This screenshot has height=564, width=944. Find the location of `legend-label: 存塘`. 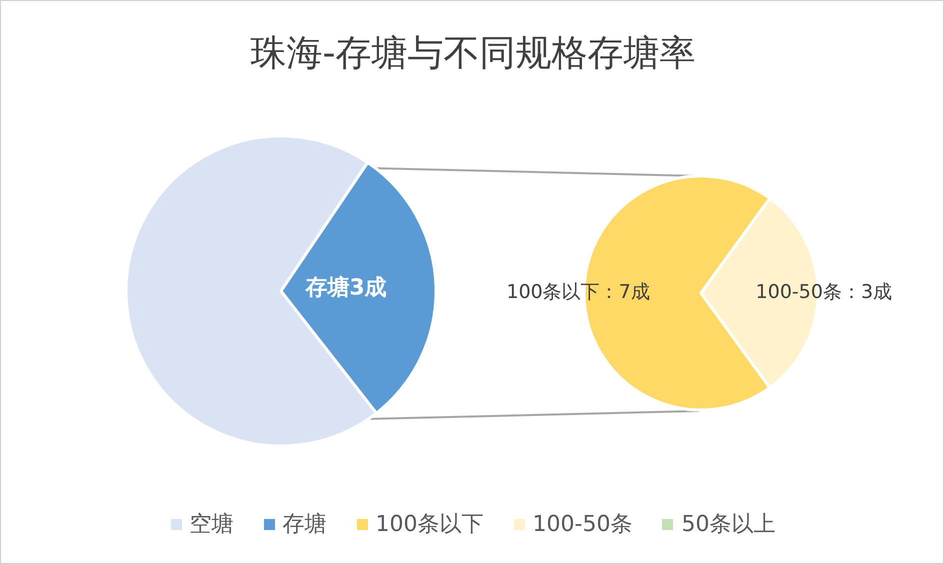

legend-label: 存塘 is located at coordinates (304, 525).